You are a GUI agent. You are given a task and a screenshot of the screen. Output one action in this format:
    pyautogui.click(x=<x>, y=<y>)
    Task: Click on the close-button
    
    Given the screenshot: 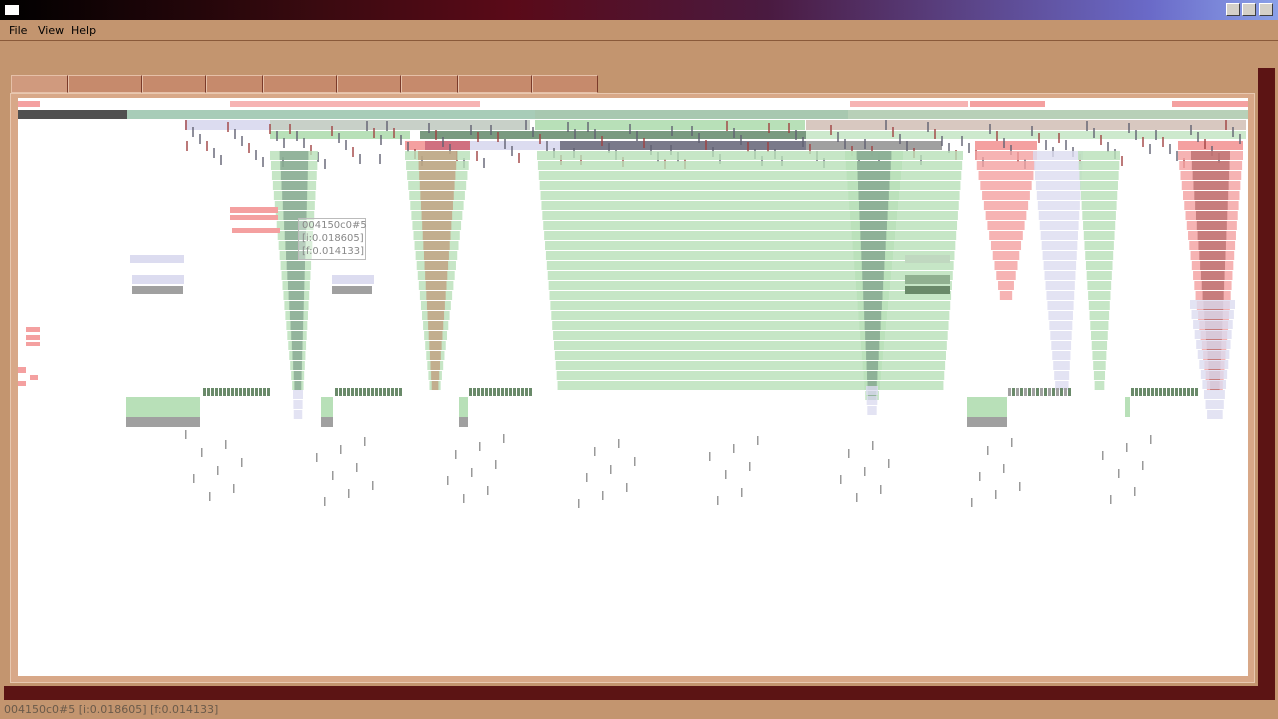 What is the action you would take?
    pyautogui.click(x=1266, y=9)
    